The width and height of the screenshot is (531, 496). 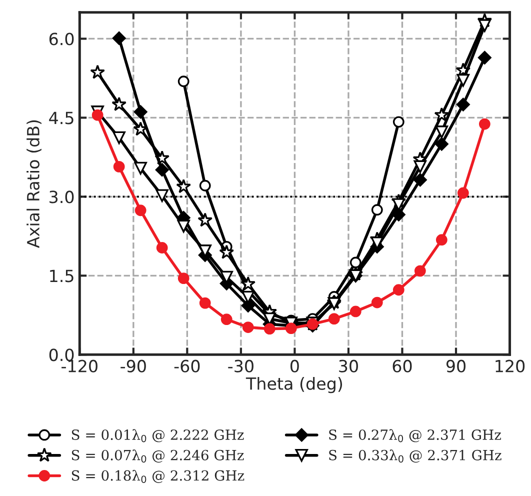 What do you see at coordinates (34, 184) in the screenshot?
I see `y-axis-title: Axial Ratio (dB)` at bounding box center [34, 184].